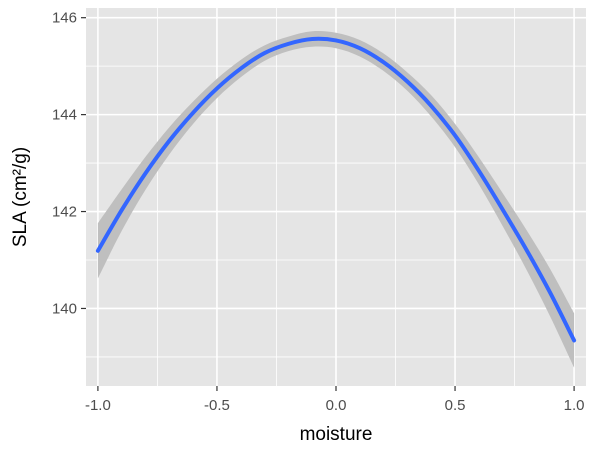  I want to click on x-axis: -1.0 -0.5 0.0 0.5 1.0, so click(335, 400).